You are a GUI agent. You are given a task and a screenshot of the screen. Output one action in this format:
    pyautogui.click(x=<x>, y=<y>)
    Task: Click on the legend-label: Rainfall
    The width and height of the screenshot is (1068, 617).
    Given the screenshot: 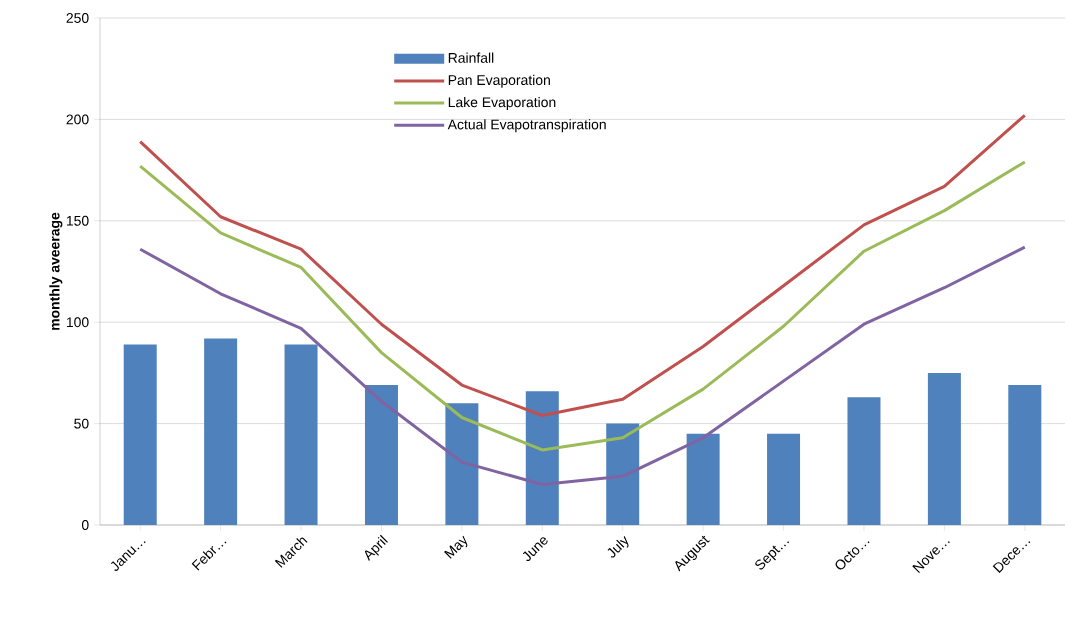 What is the action you would take?
    pyautogui.click(x=471, y=57)
    